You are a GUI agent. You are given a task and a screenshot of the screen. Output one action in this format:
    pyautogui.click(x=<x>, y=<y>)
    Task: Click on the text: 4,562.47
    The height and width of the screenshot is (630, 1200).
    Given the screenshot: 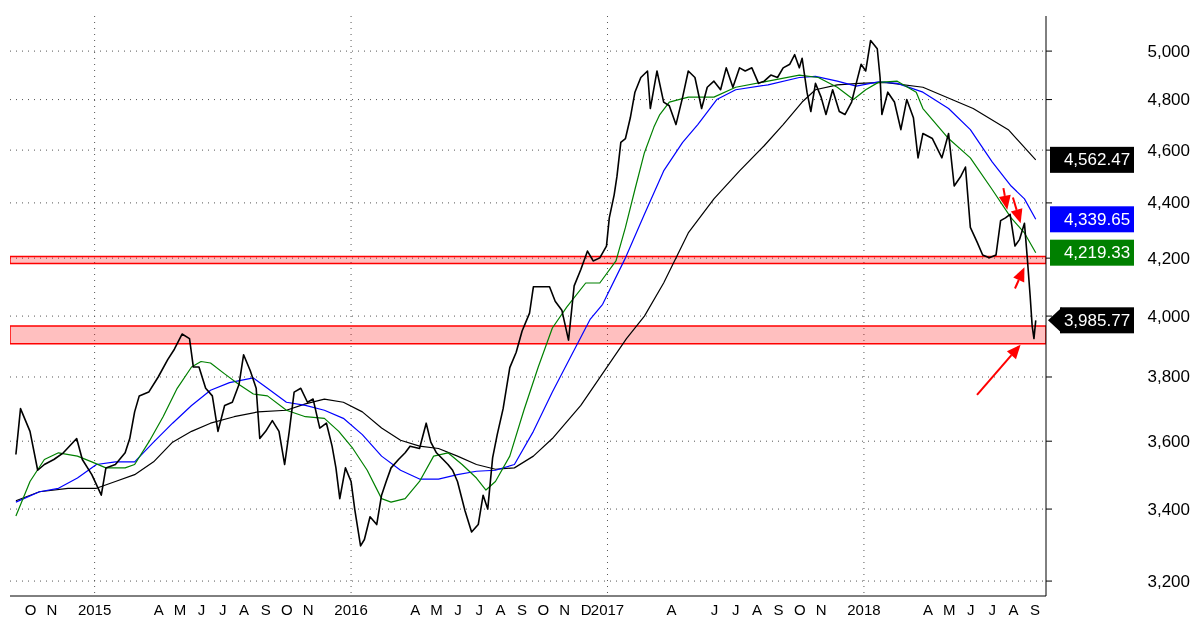 What is the action you would take?
    pyautogui.click(x=1097, y=160)
    